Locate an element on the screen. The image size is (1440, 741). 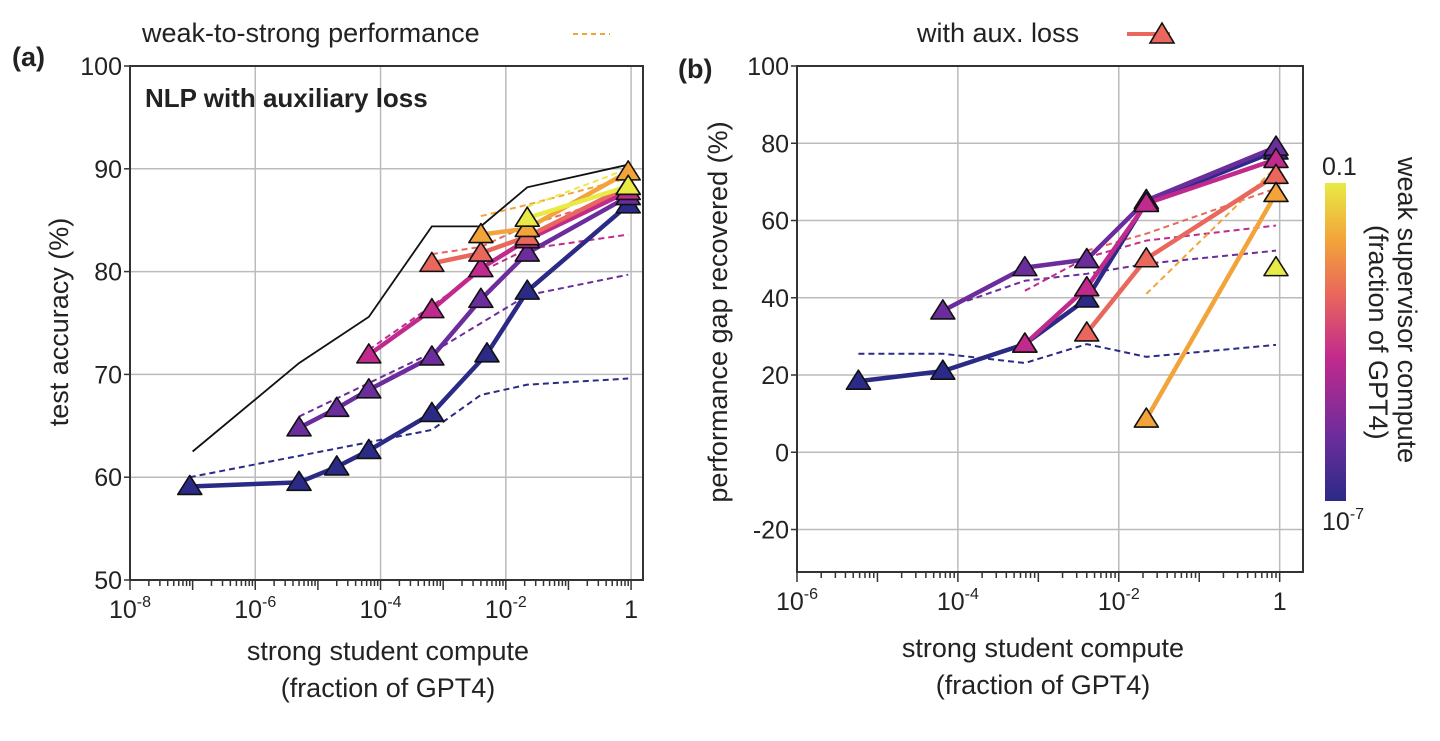
strong-ceiling-line is located at coordinates (410, 308).